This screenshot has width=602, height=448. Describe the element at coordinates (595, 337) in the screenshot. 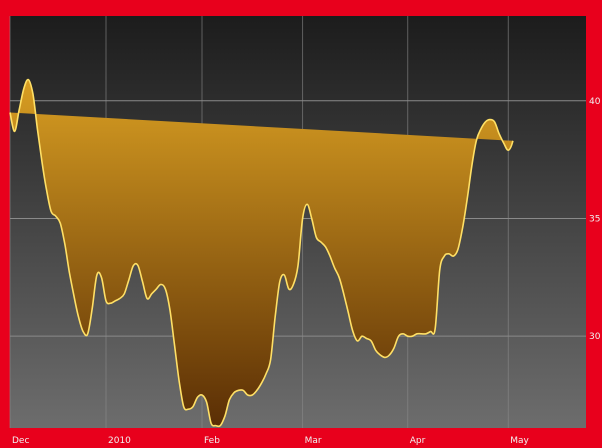

I see `y-tick-label-30: 30` at that location.